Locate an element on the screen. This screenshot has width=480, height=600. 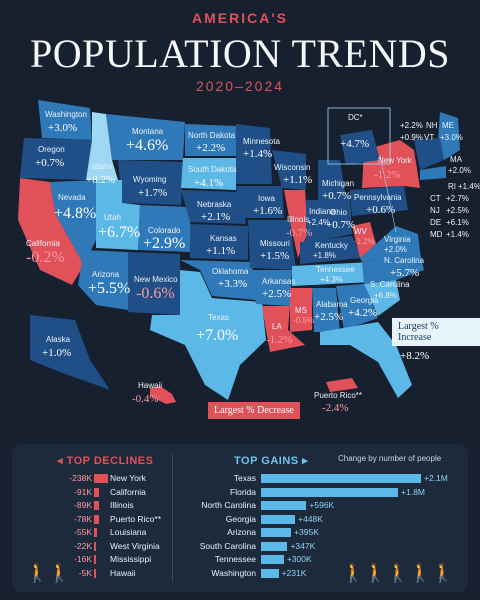
label-va-name: Virginia is located at coordinates (397, 239).